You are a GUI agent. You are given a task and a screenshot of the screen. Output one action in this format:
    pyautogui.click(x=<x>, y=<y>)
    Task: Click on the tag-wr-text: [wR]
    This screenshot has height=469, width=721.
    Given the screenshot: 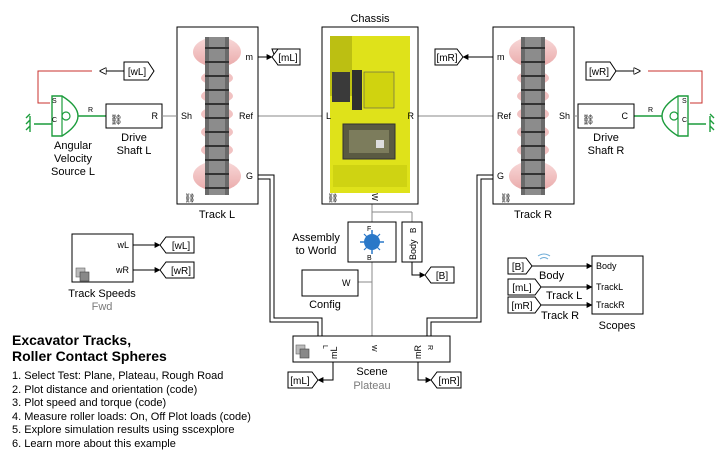 What is the action you would take?
    pyautogui.click(x=599, y=72)
    